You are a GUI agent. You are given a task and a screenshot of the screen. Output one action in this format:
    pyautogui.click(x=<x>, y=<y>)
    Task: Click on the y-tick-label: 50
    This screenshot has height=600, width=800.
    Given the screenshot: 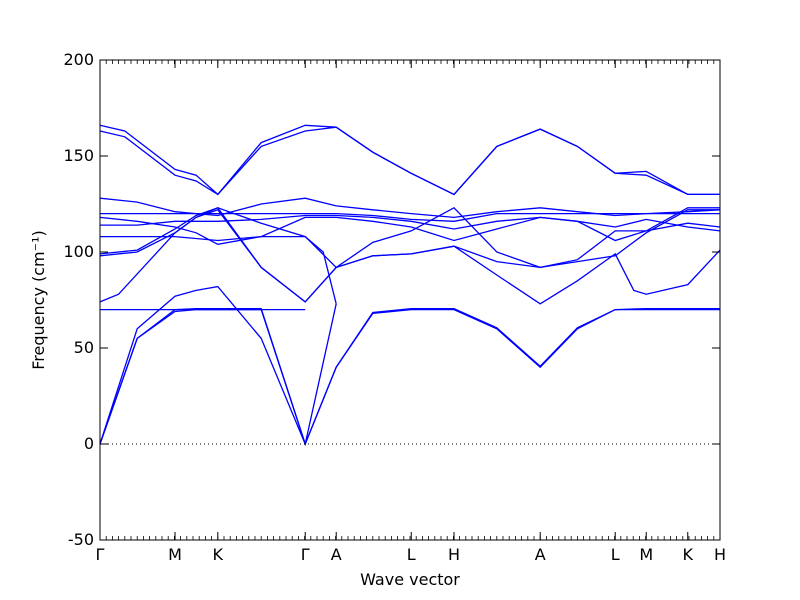 What is the action you would take?
    pyautogui.click(x=84, y=347)
    